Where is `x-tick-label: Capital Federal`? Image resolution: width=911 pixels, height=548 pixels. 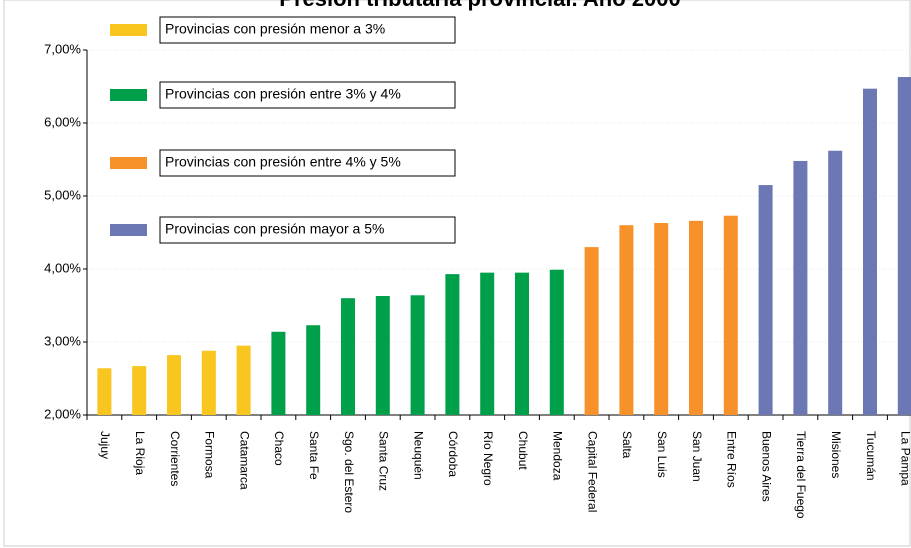
x-tick-label: Capital Federal is located at coordinates (592, 471).